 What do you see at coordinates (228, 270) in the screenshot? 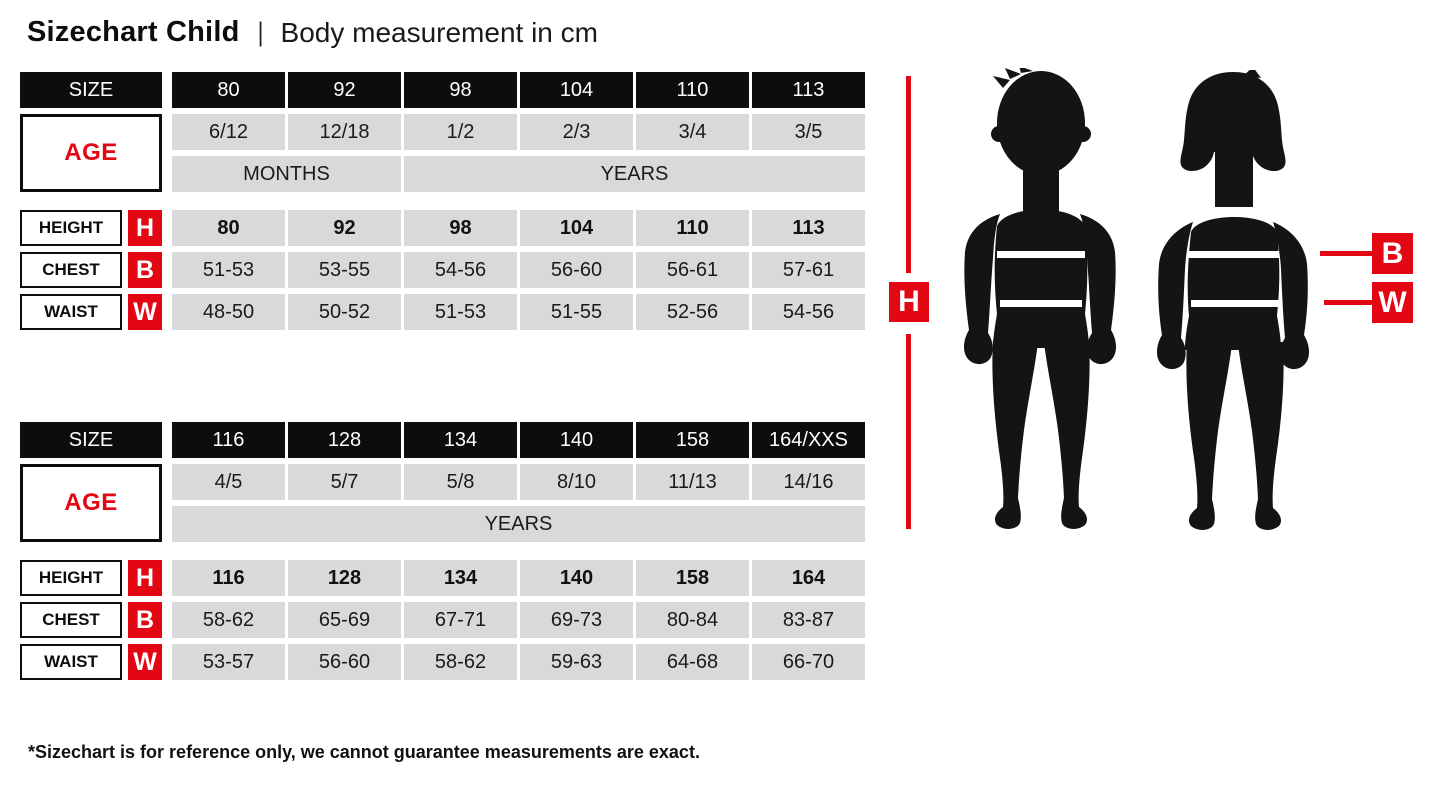
I see `chest-value: 51-53` at bounding box center [228, 270].